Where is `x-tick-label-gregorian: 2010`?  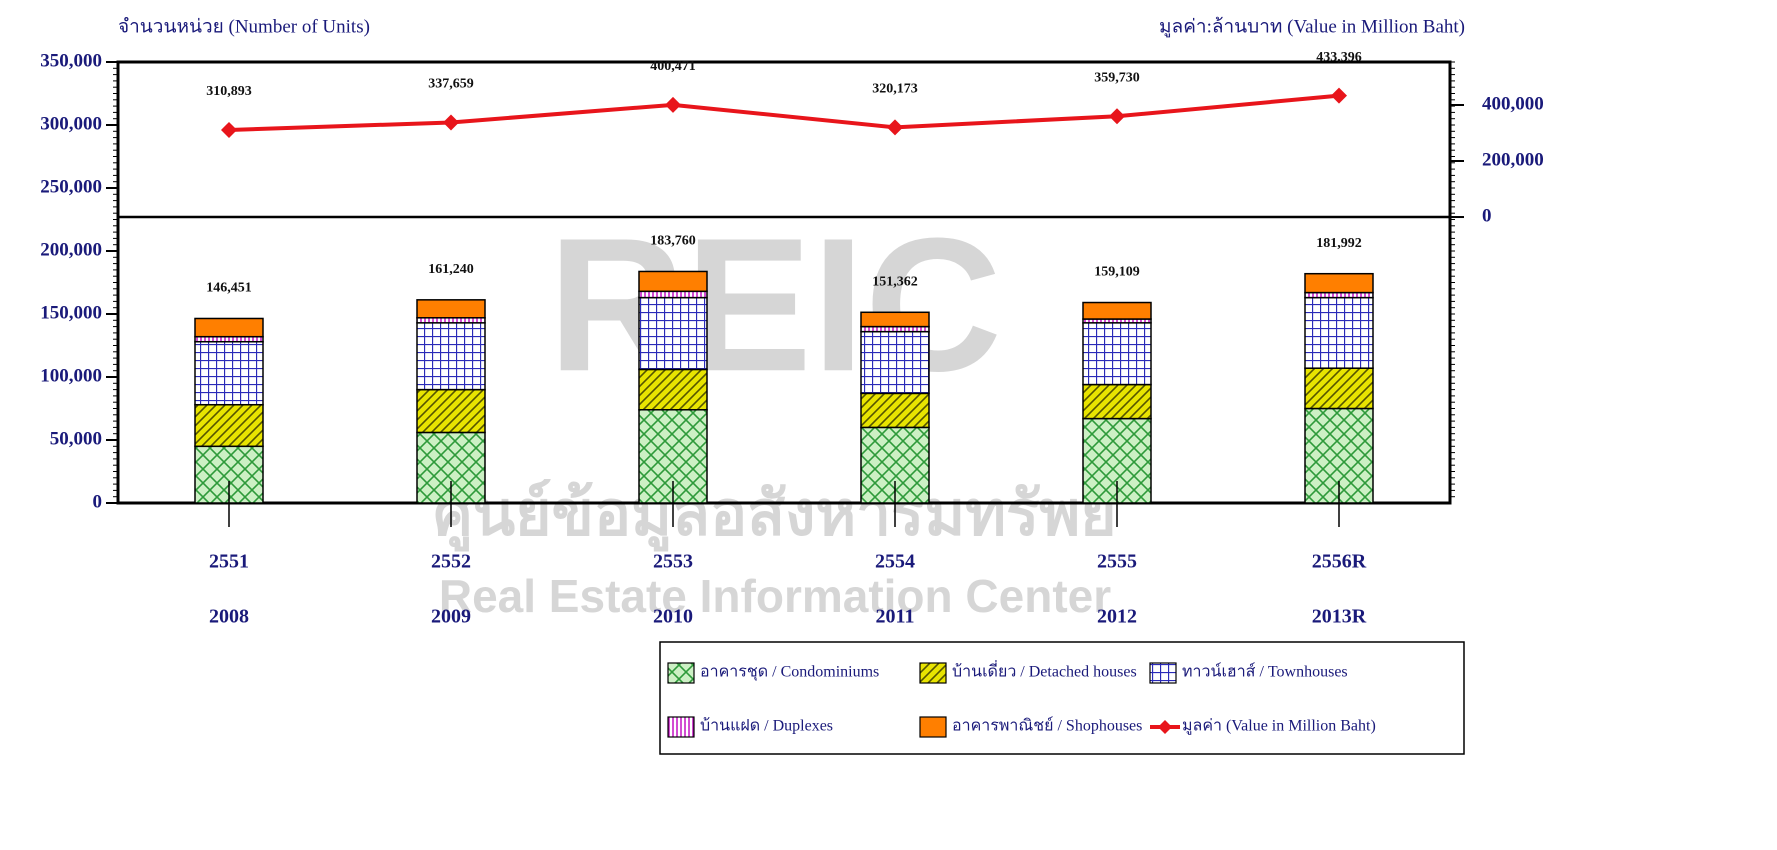 x-tick-label-gregorian: 2010 is located at coordinates (673, 617).